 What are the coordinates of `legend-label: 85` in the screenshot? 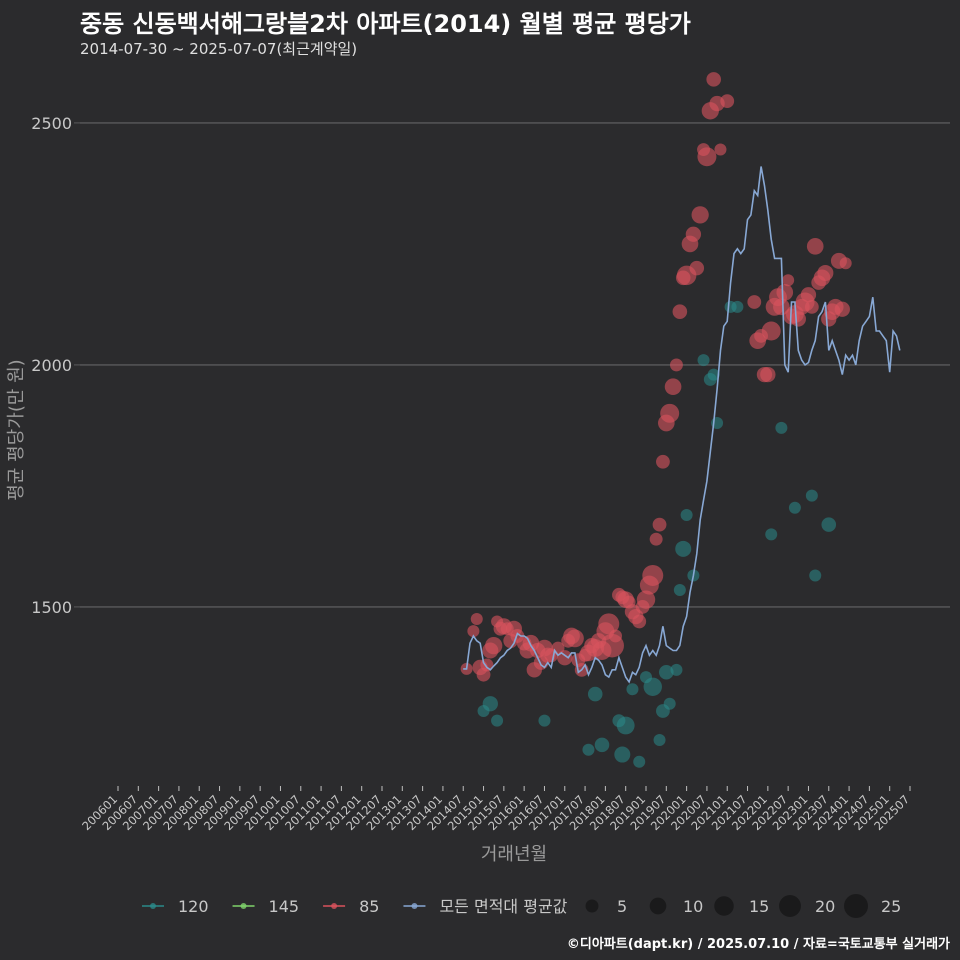 It's located at (369, 906).